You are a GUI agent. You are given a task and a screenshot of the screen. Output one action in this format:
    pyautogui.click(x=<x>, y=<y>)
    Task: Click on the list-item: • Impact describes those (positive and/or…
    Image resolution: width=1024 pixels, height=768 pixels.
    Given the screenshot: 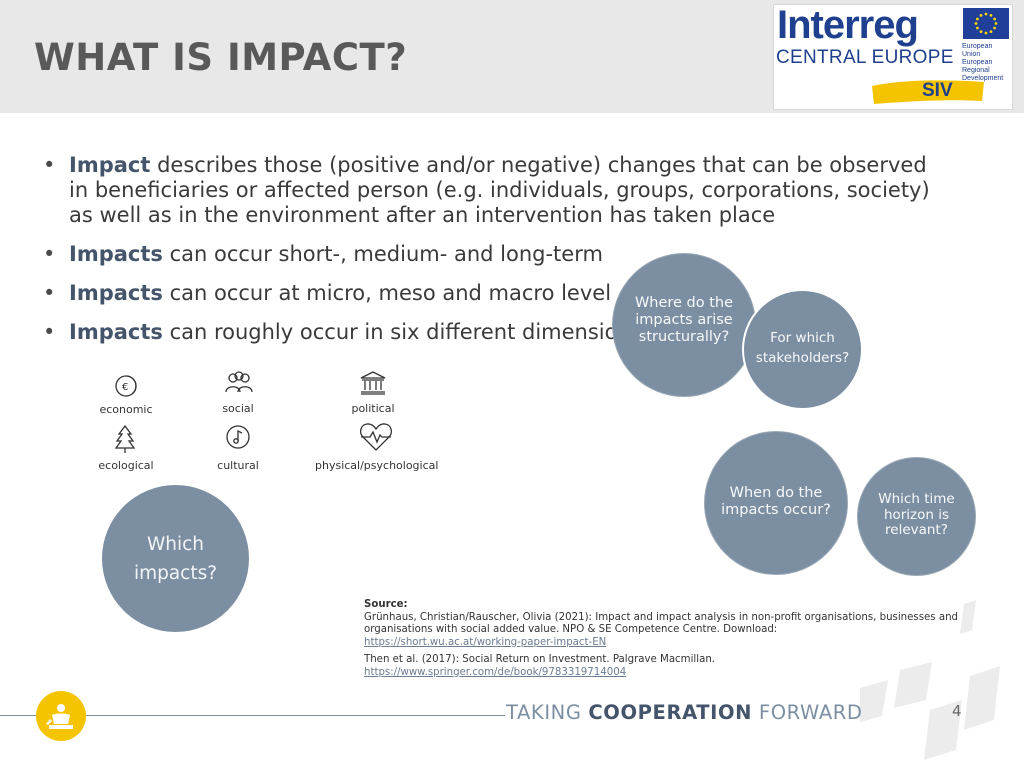 What is the action you would take?
    pyautogui.click(x=486, y=190)
    